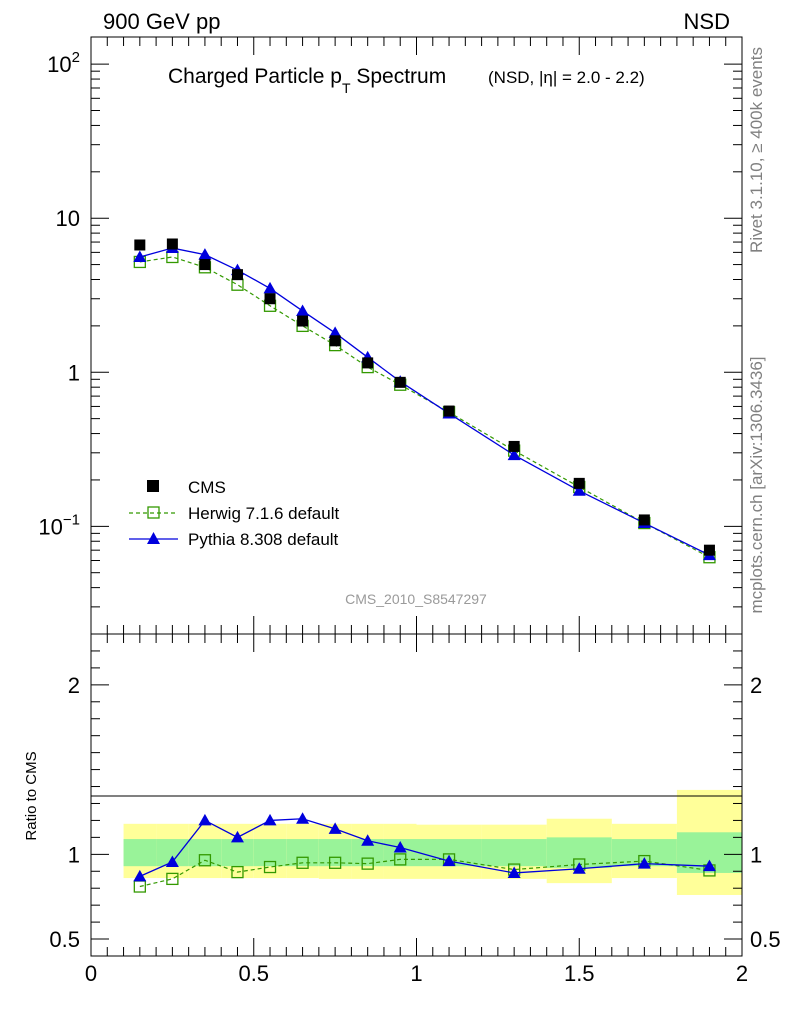  Describe the element at coordinates (579, 973) in the screenshot. I see `x-tick-label: 1.5` at that location.